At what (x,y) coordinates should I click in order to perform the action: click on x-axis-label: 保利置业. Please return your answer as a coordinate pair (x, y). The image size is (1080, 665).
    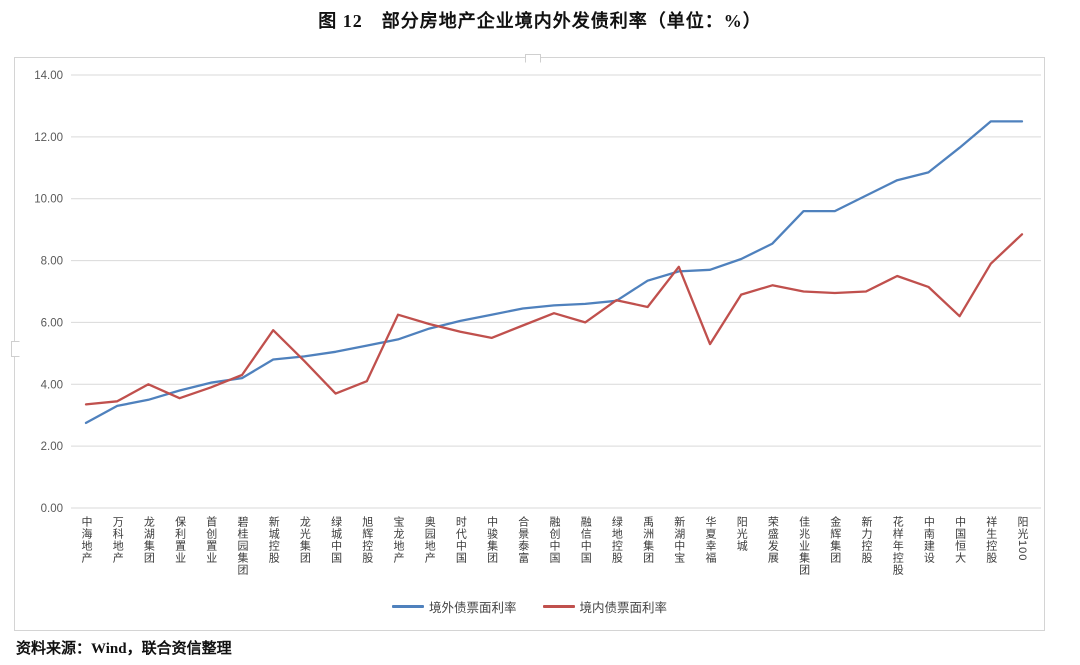
    Looking at the image, I should click on (179, 540).